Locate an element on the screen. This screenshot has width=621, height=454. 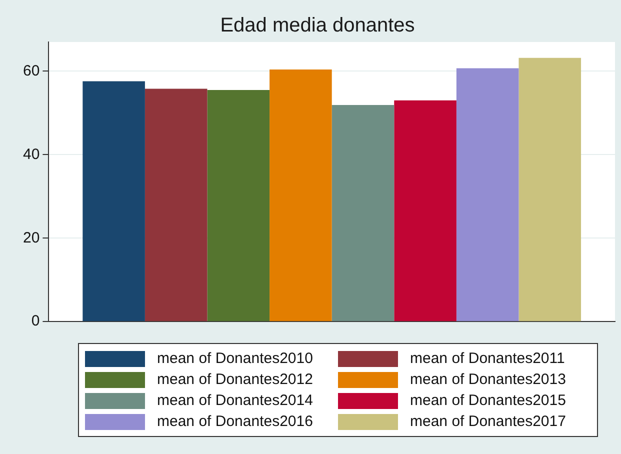
y-tick-label: 40 is located at coordinates (31, 154).